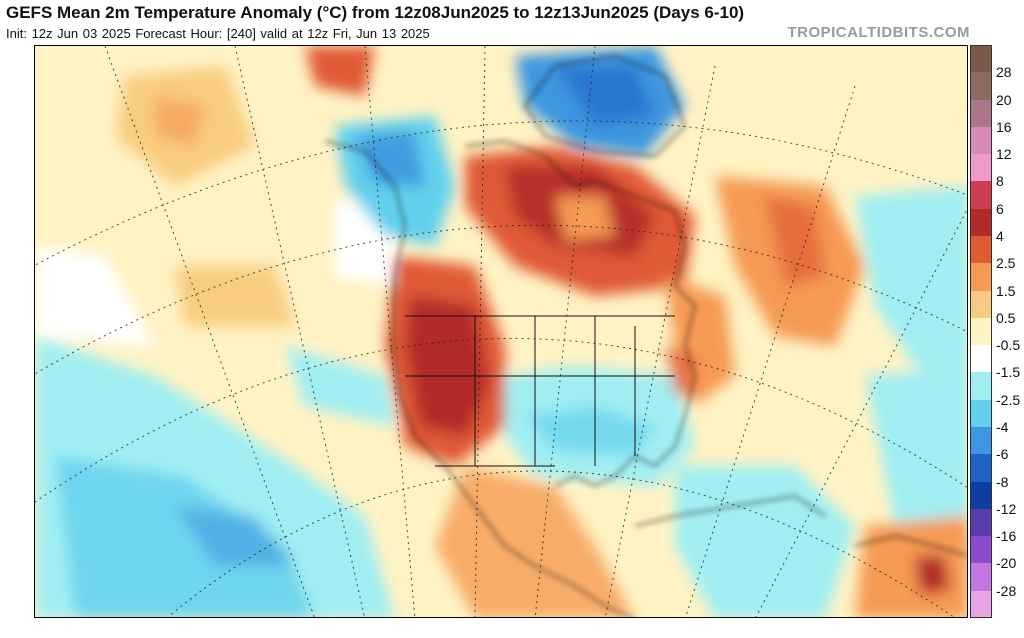  What do you see at coordinates (997, 171) in the screenshot?
I see `colorbar-bin: 8` at bounding box center [997, 171].